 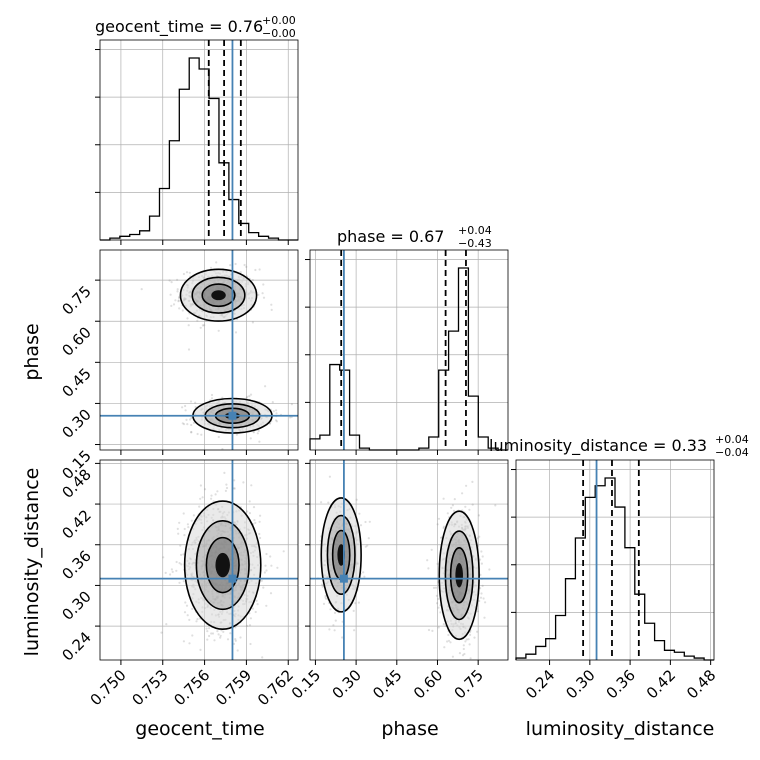 What do you see at coordinates (398, 580) in the screenshot?
I see `panel-phase-vs-luminosity-distance: 0.15 0.30 0.45 0.60 0.75` at bounding box center [398, 580].